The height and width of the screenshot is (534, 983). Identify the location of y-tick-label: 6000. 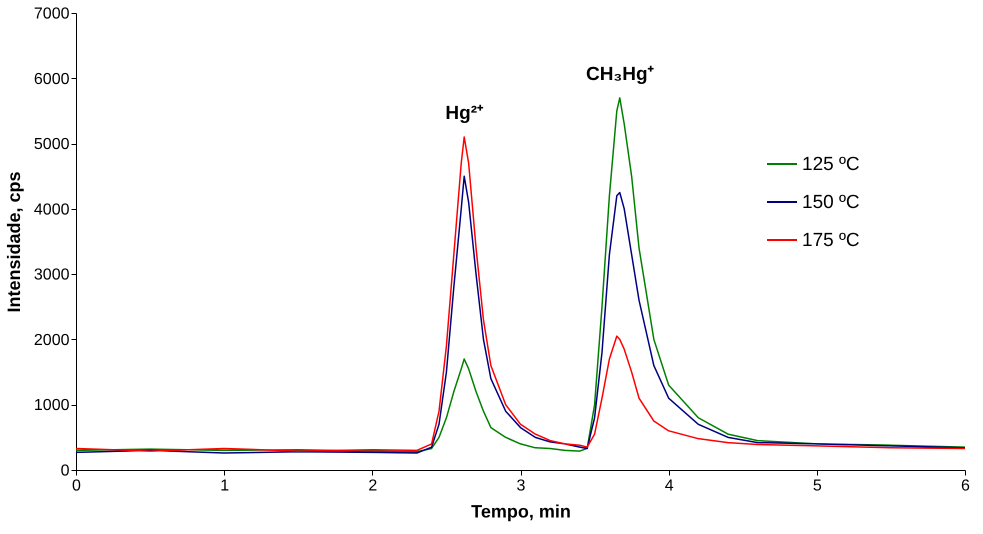
(52, 79).